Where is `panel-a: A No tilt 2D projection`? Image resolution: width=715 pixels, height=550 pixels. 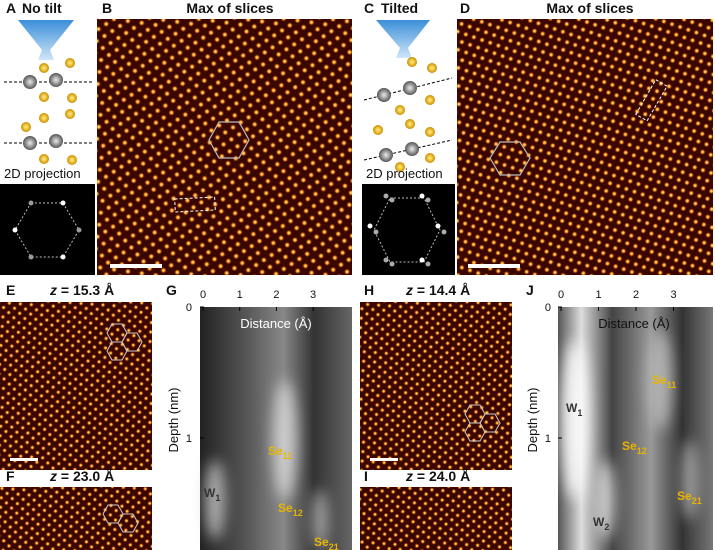 panel-a: A No tilt 2D projection is located at coordinates (47, 137).